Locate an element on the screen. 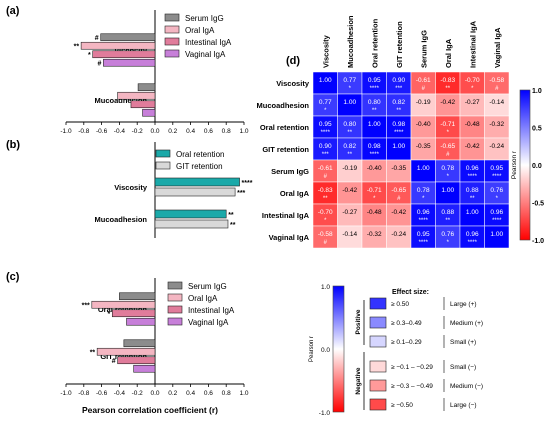 The height and width of the screenshot is (423, 550). heatmap-row-label: Viscosity is located at coordinates (293, 83).